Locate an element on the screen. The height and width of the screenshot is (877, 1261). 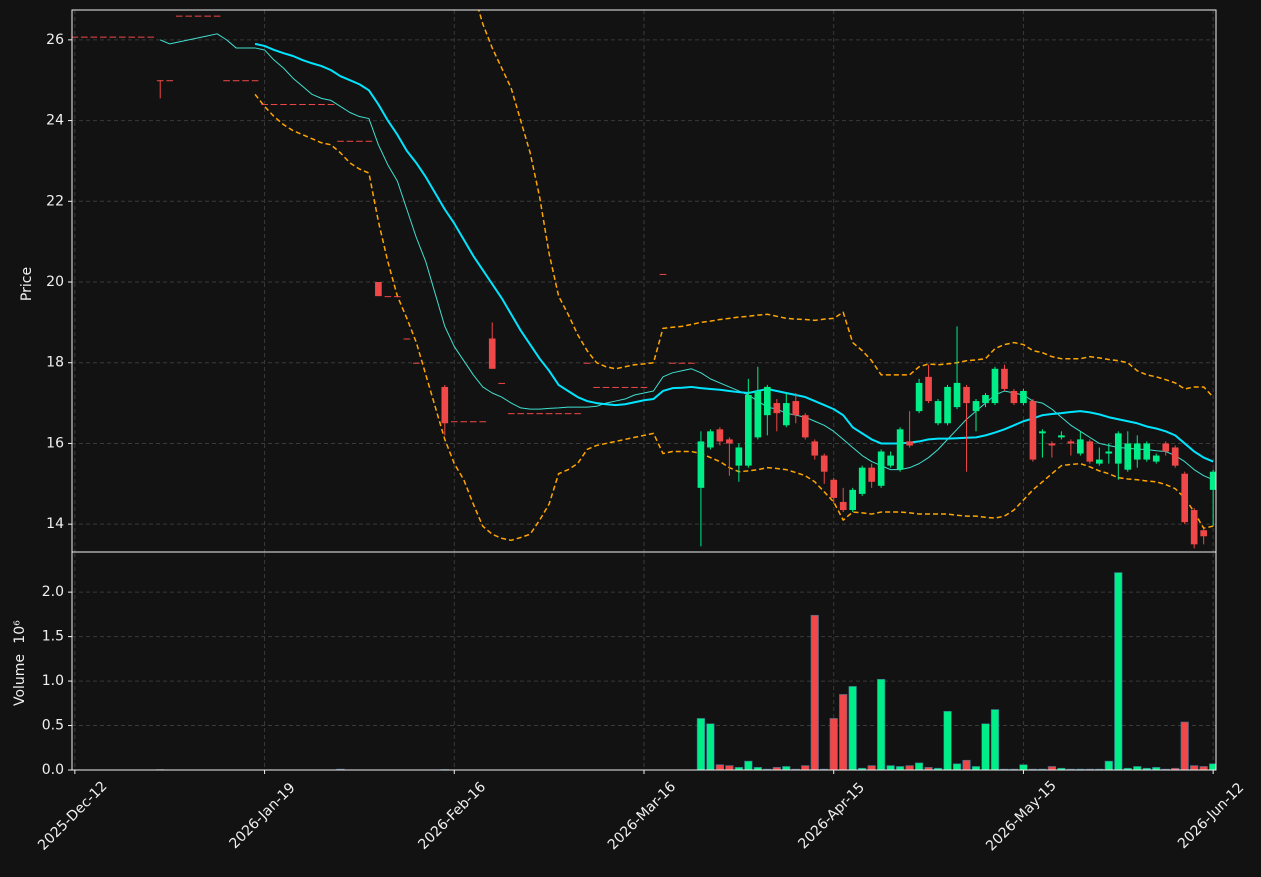
y-tick-label: 16 is located at coordinates (55, 443).